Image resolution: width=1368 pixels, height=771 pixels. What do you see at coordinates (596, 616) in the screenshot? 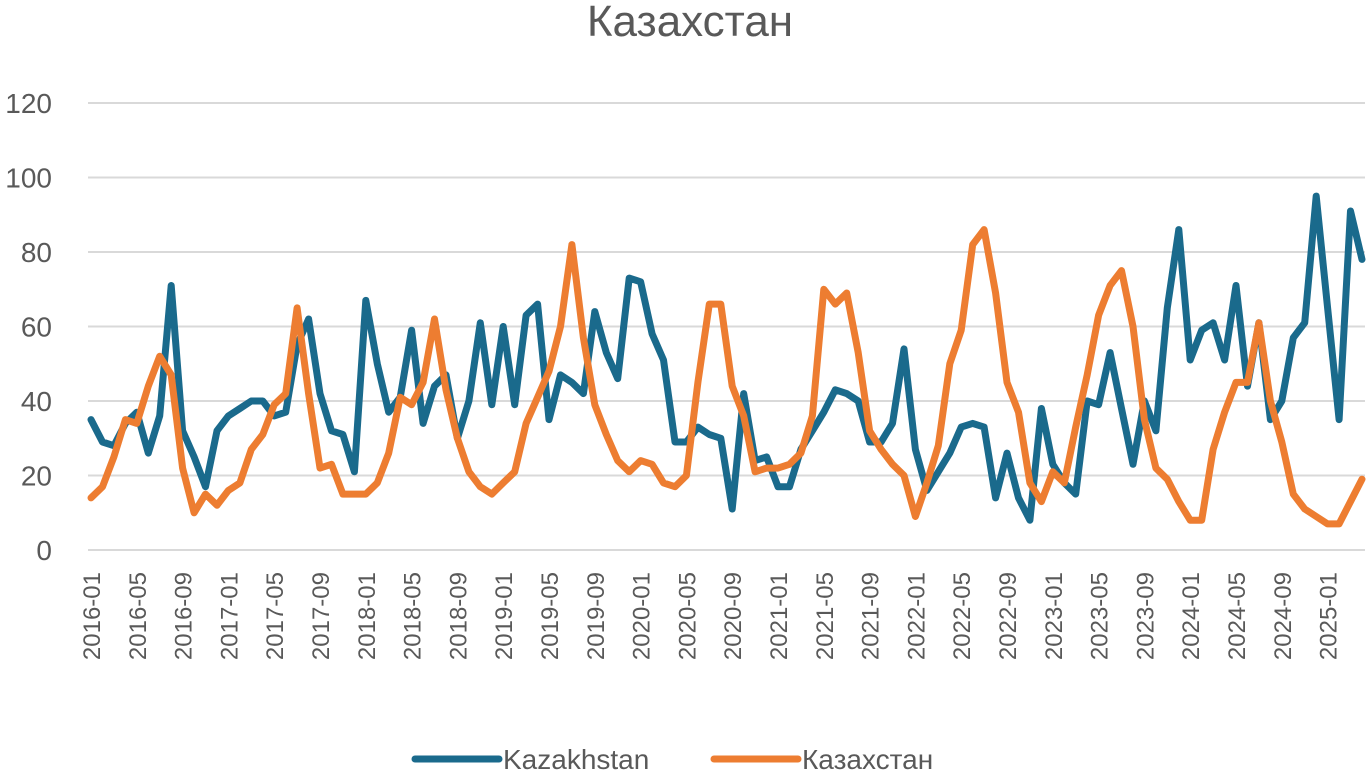
I see `x-tick-label: 2019-09` at bounding box center [596, 616].